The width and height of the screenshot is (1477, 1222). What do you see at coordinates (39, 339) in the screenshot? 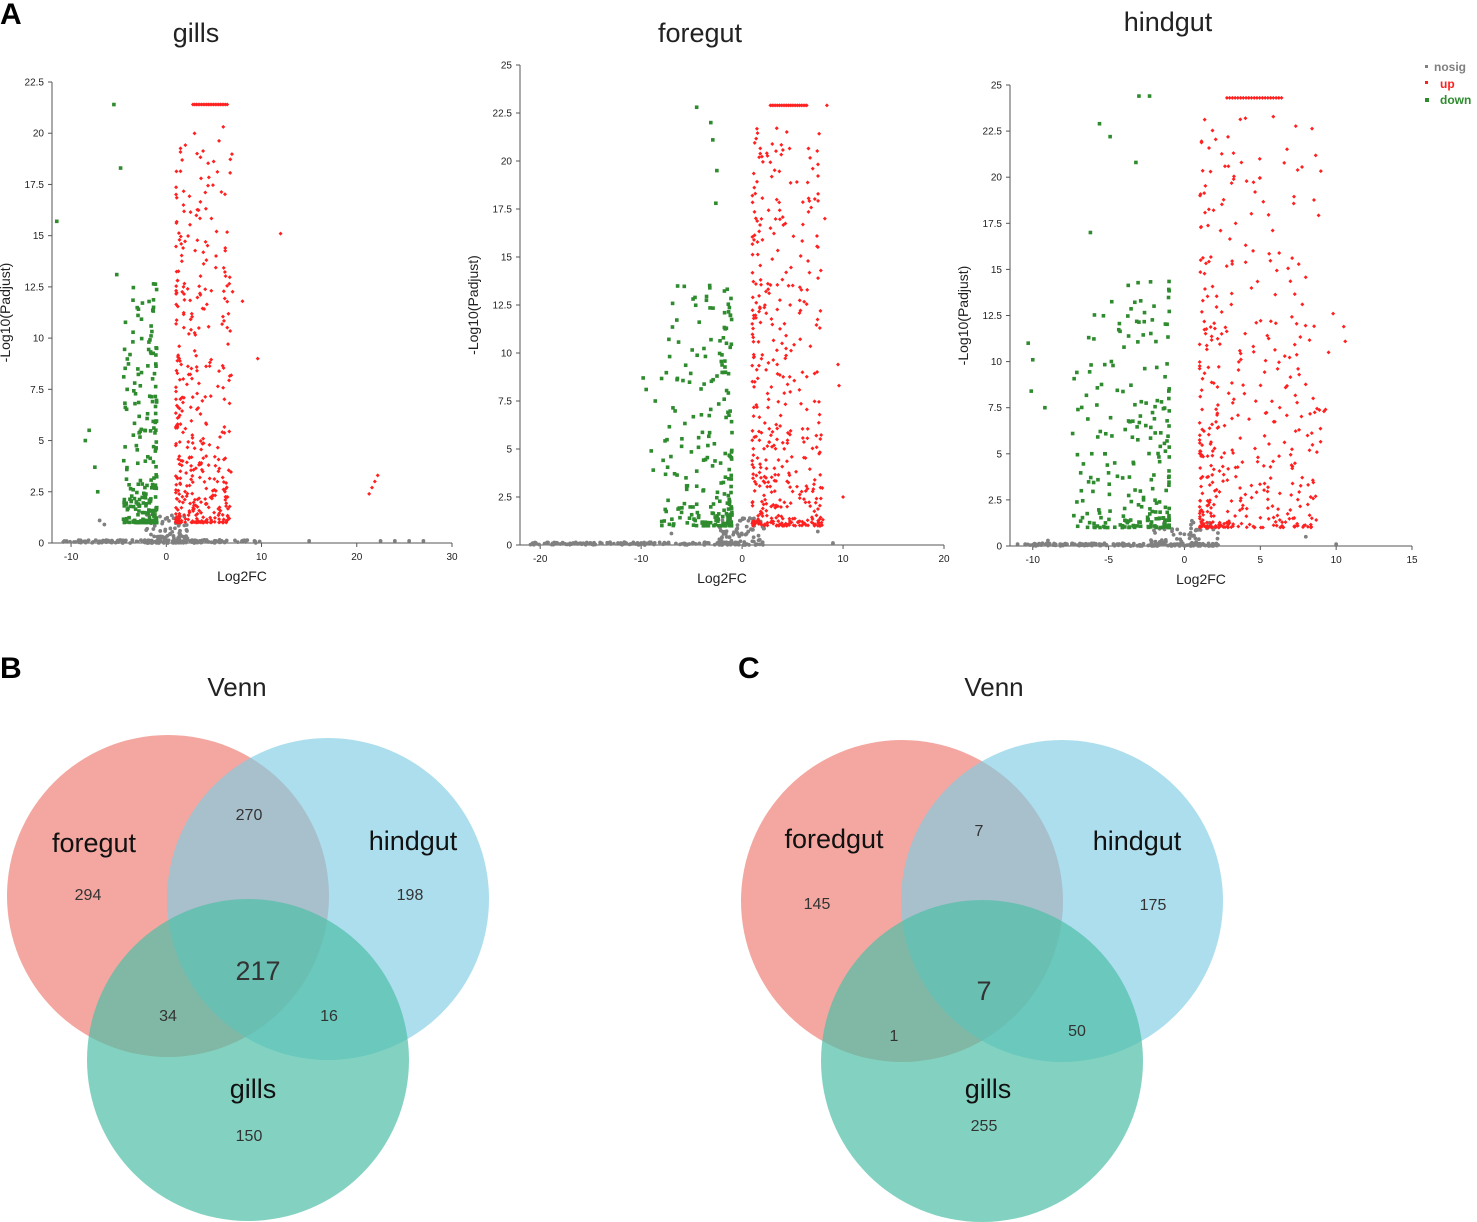
I see `y-tick-label: 10` at bounding box center [39, 339].